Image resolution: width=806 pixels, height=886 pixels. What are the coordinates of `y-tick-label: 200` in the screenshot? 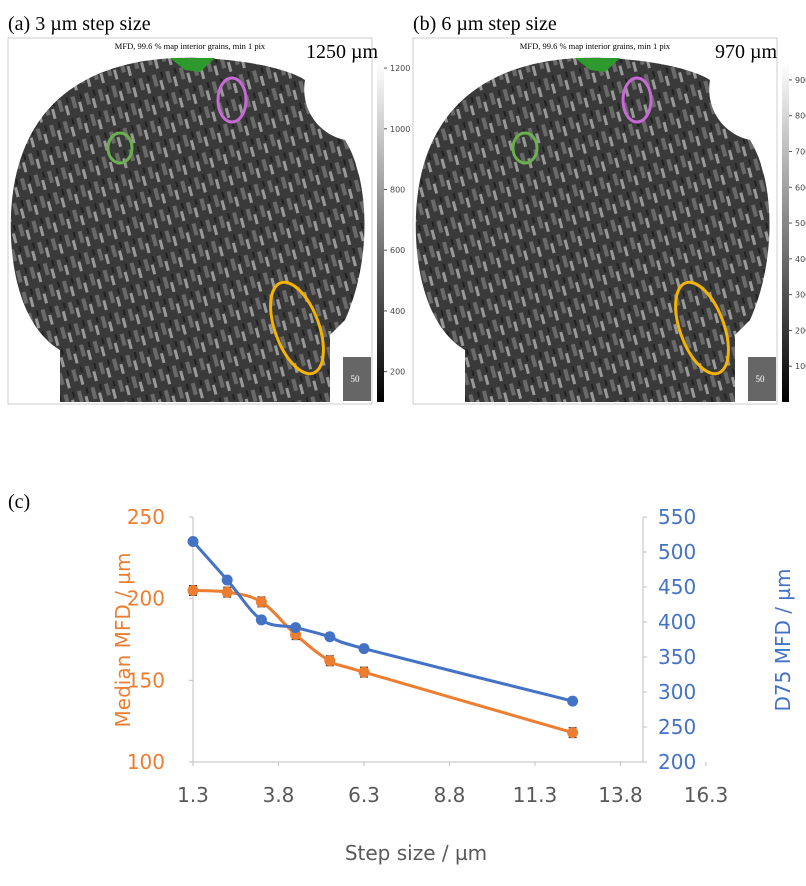 It's located at (146, 599).